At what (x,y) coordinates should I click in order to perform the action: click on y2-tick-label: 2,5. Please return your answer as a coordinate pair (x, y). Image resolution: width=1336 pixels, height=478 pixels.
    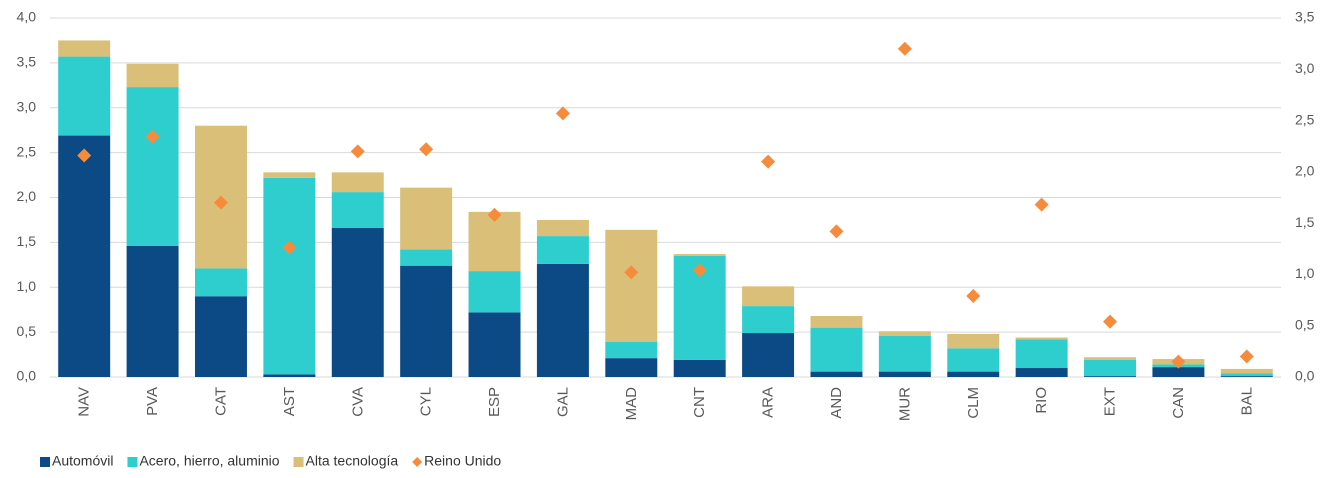
    Looking at the image, I should click on (1305, 119).